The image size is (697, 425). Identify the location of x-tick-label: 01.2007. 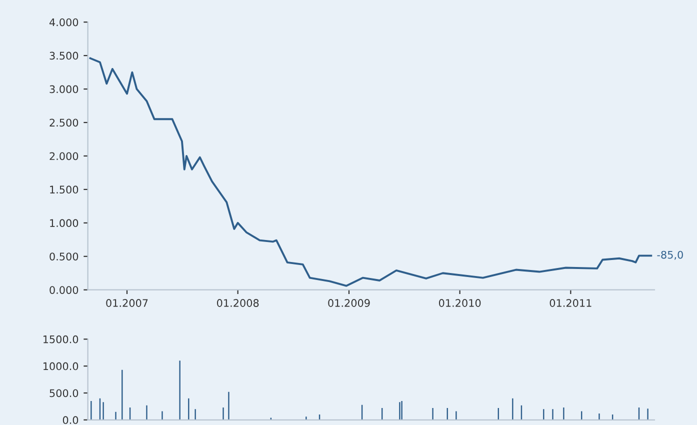
(127, 303).